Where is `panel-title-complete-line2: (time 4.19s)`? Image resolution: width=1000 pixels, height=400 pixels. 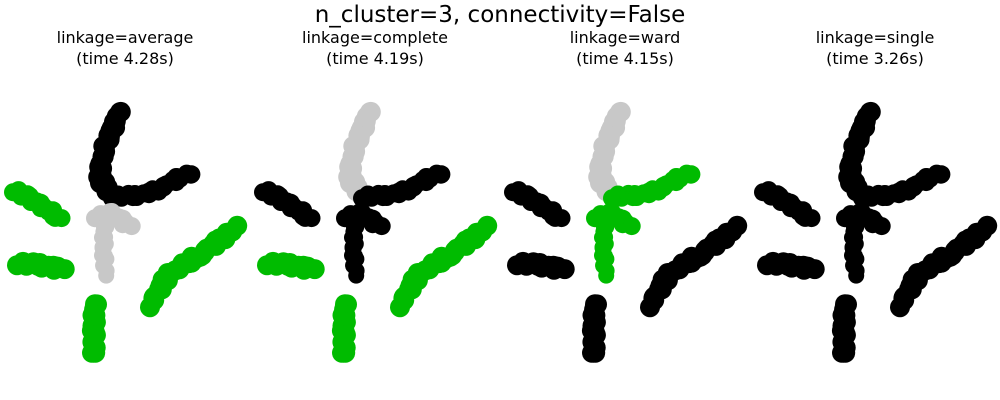
panel-title-complete-line2: (time 4.19s) is located at coordinates (375, 58).